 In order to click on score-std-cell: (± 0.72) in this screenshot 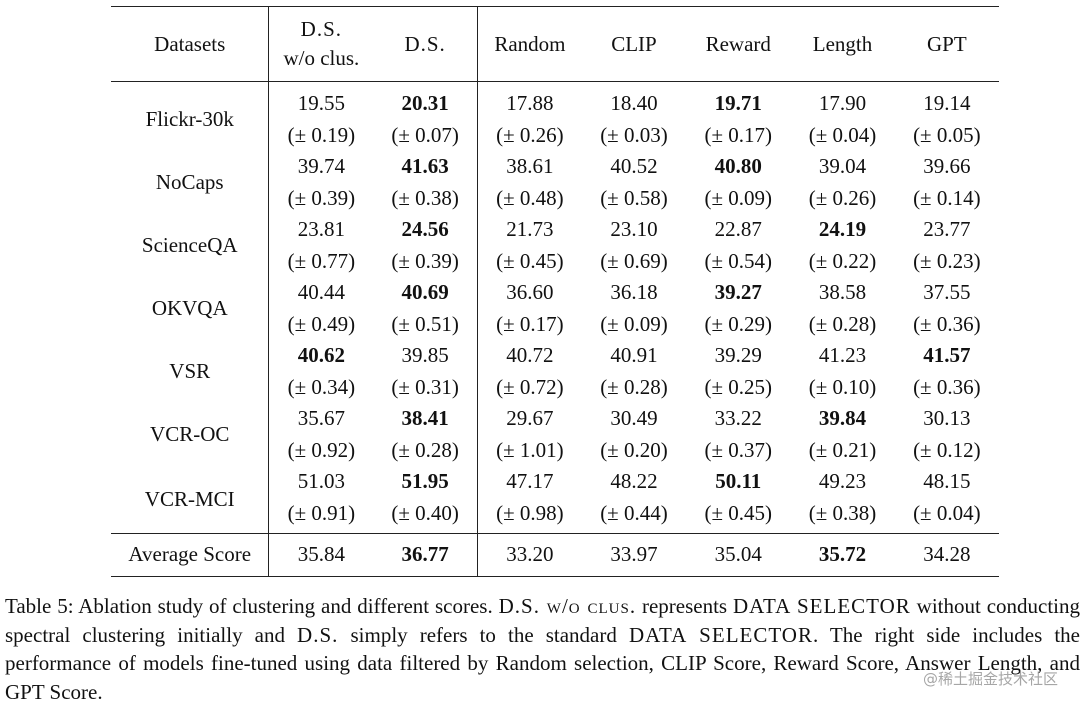, I will do `click(530, 386)`.